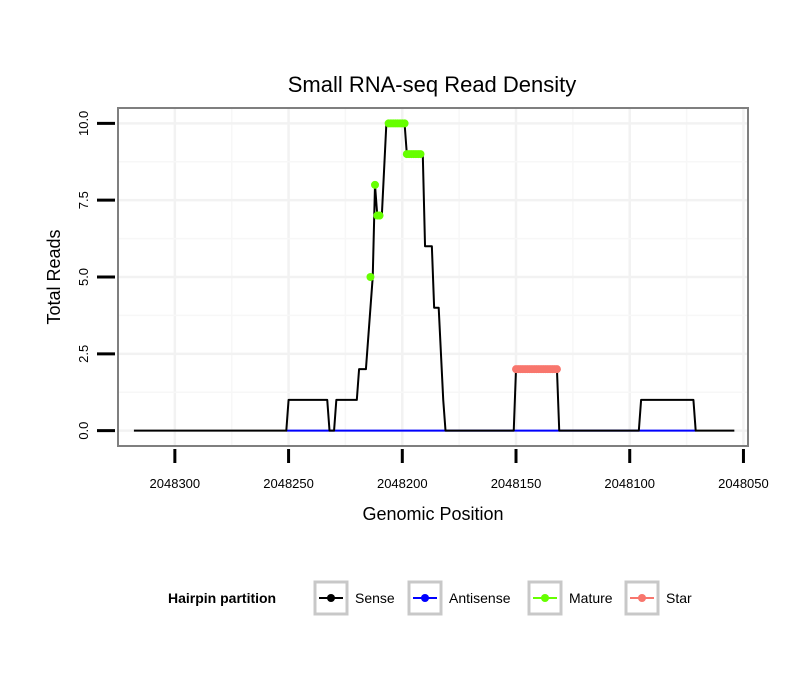 The width and height of the screenshot is (810, 695). Describe the element at coordinates (432, 84) in the screenshot. I see `chart-title: Small RNA-seq Read Density` at that location.